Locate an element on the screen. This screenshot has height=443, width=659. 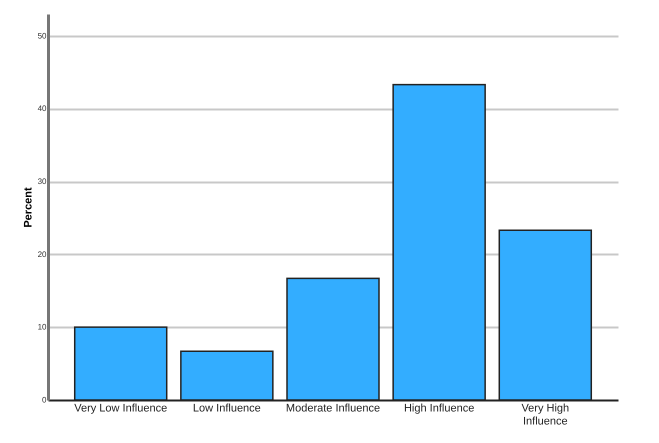
y-axis-title: Percent is located at coordinates (28, 207).